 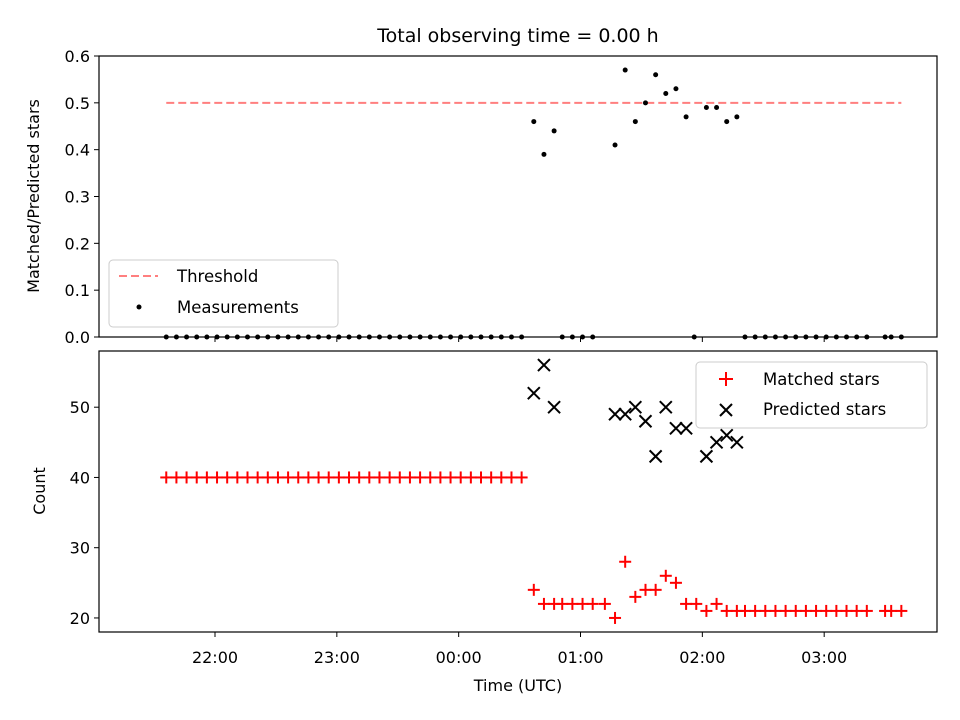 What do you see at coordinates (215, 657) in the screenshot?
I see `x-tick-label: 22:00` at bounding box center [215, 657].